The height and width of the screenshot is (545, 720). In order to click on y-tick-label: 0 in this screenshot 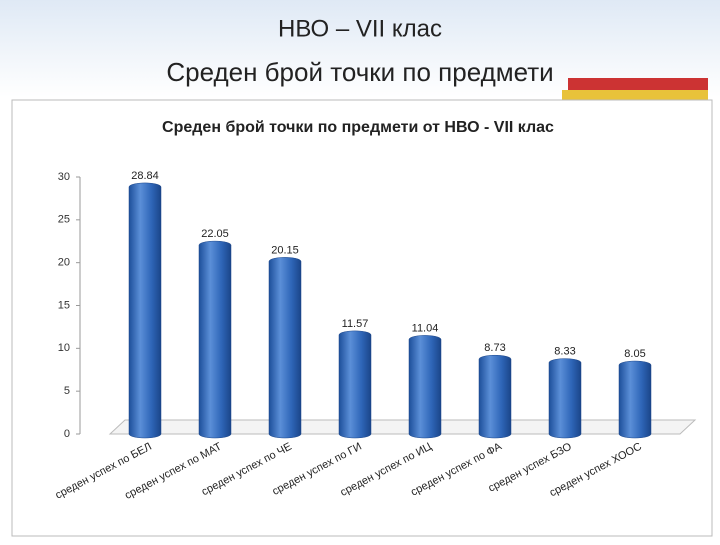, I will do `click(67, 434)`.